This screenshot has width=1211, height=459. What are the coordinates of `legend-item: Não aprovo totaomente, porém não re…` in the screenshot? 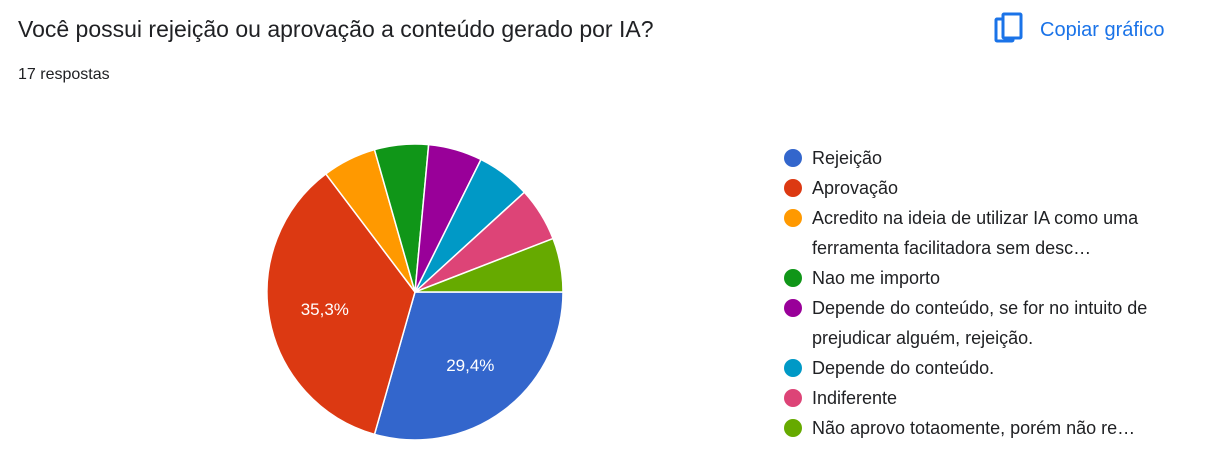 It's located at (989, 428).